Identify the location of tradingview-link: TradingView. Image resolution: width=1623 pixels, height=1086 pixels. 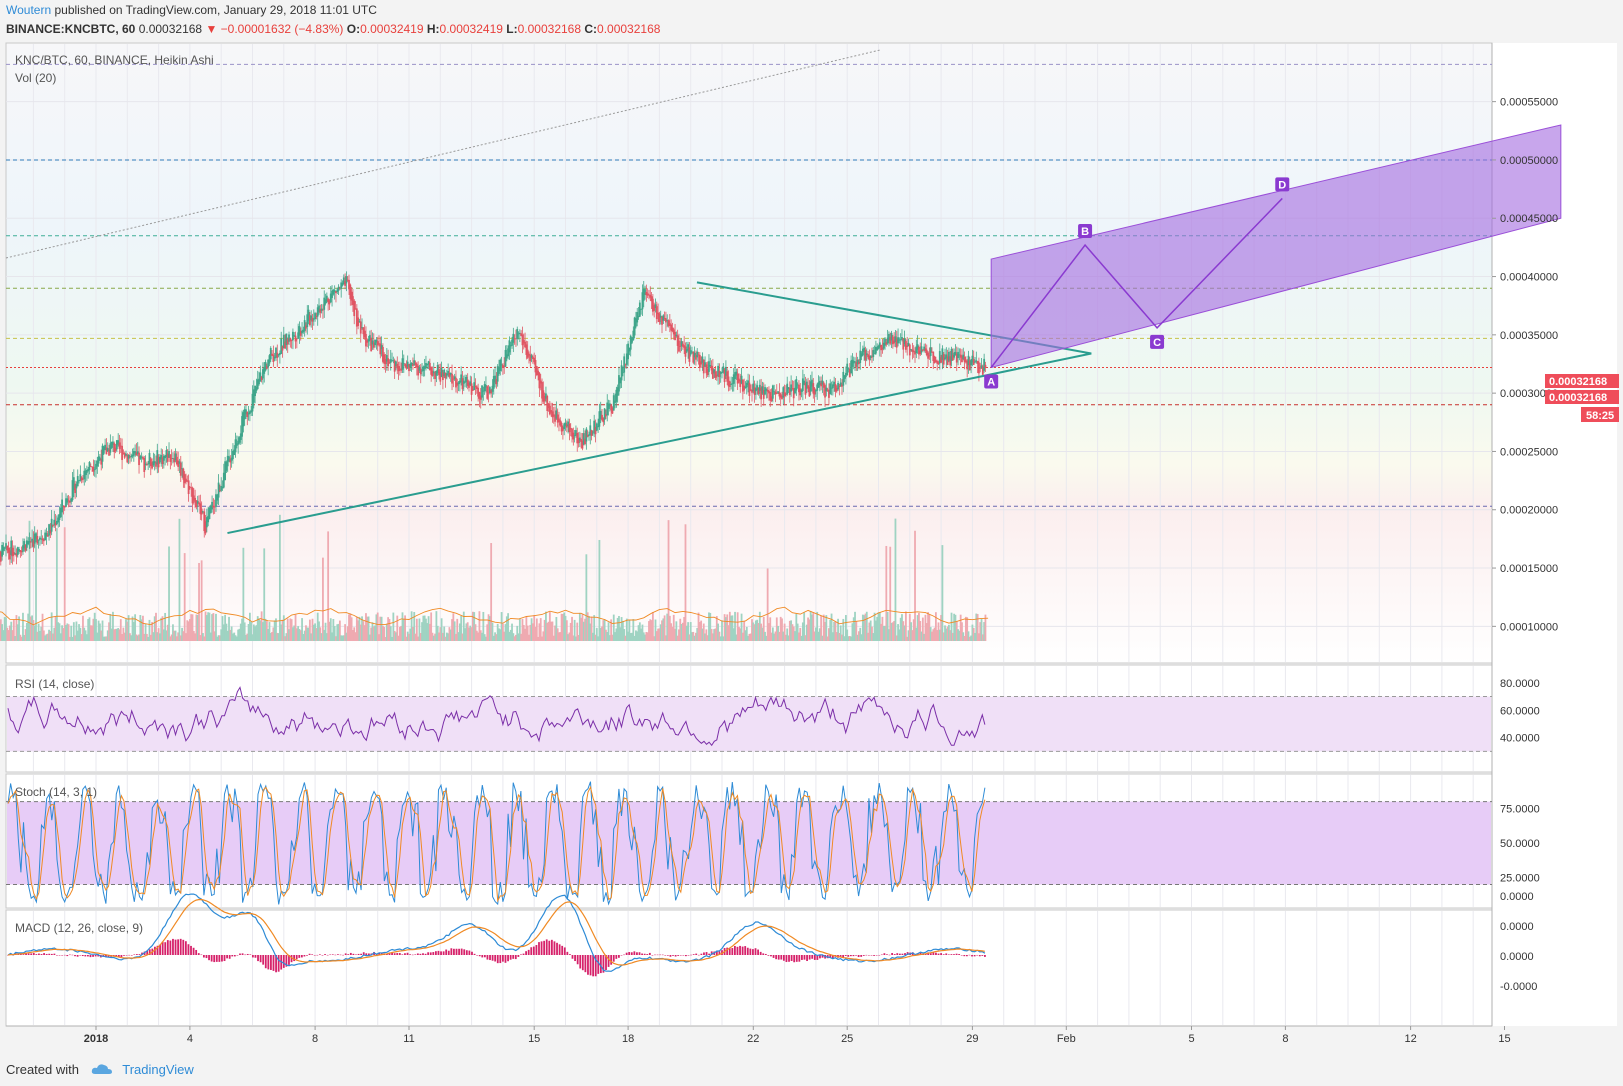
(158, 1069).